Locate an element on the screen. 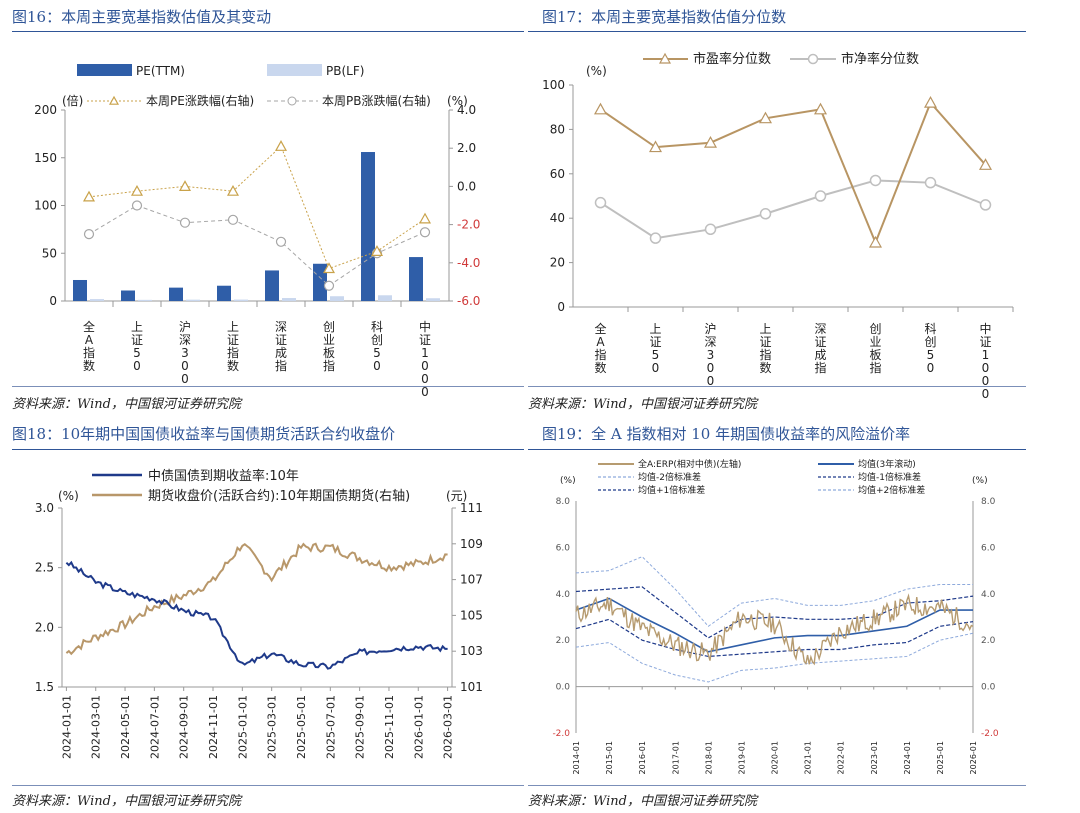 This screenshot has height=813, width=1080. right-axis-unit: (%) is located at coordinates (980, 481).